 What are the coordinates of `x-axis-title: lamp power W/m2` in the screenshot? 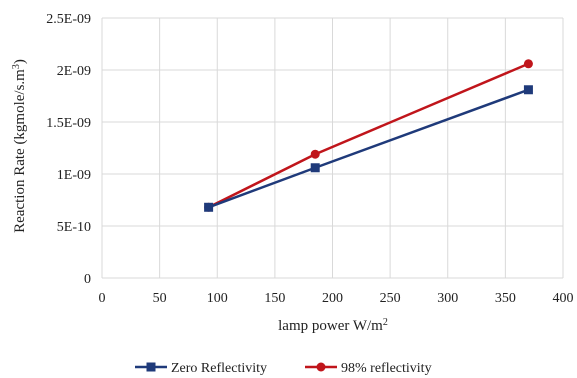 It's located at (333, 326).